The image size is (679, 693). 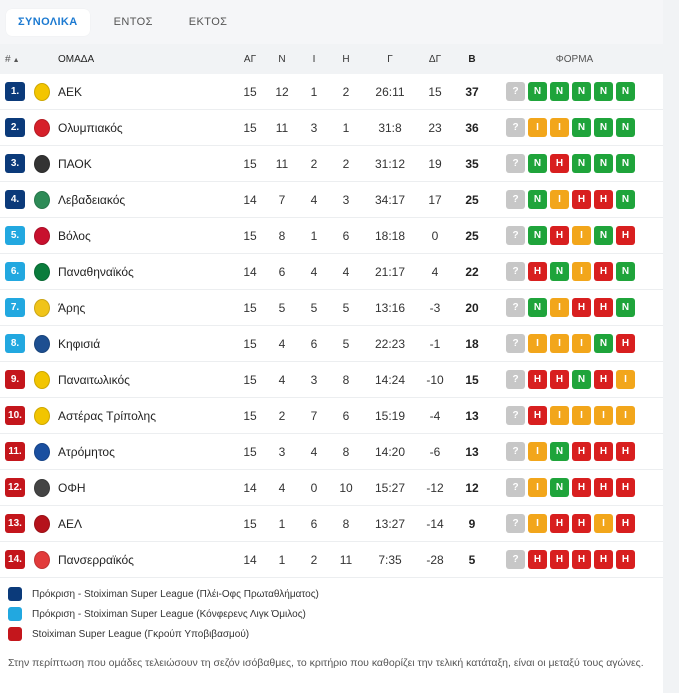 What do you see at coordinates (250, 59) in the screenshot?
I see `column-played-header: ΑΓ` at bounding box center [250, 59].